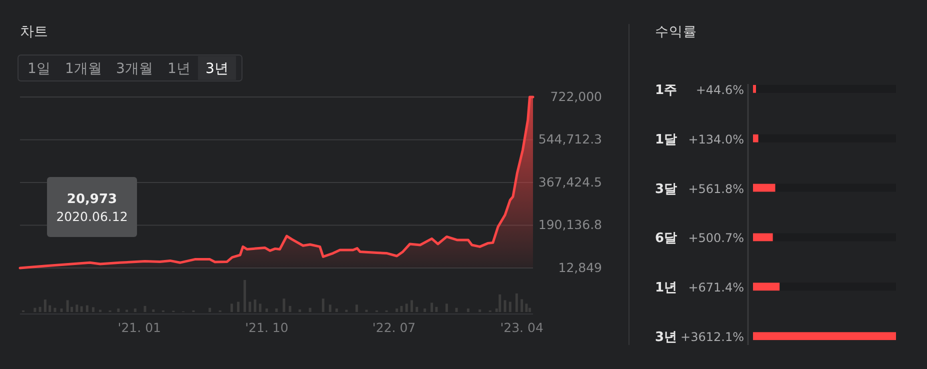 The height and width of the screenshot is (369, 927). I want to click on chart-title: 수익률, so click(676, 32).